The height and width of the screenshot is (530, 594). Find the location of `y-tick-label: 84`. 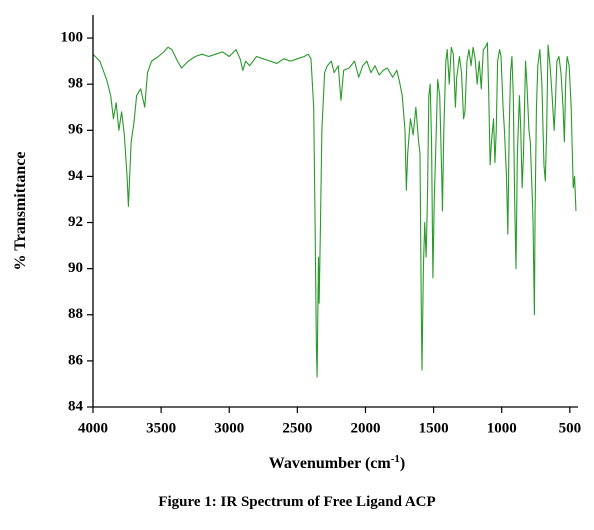

y-tick-label: 84 is located at coordinates (76, 406).